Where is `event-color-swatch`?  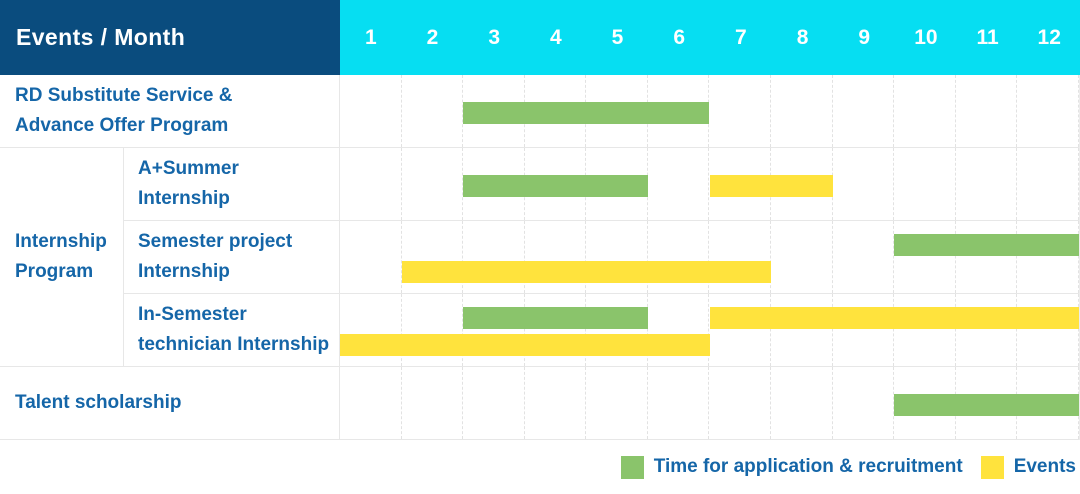 event-color-swatch is located at coordinates (992, 467).